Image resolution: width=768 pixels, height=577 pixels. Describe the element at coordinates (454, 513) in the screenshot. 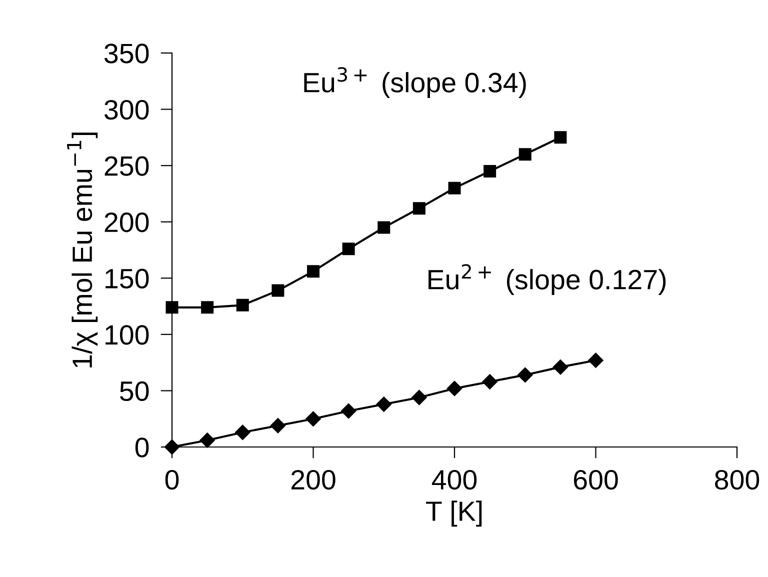

I see `x-axis-title: T [K]` at that location.